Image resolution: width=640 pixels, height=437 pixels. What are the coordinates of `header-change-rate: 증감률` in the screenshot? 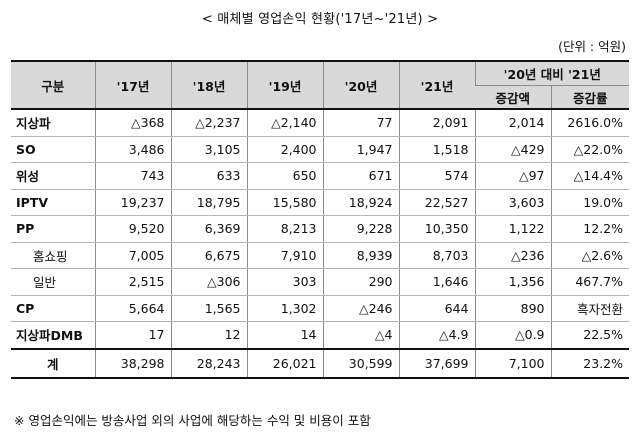 It's located at (589, 97).